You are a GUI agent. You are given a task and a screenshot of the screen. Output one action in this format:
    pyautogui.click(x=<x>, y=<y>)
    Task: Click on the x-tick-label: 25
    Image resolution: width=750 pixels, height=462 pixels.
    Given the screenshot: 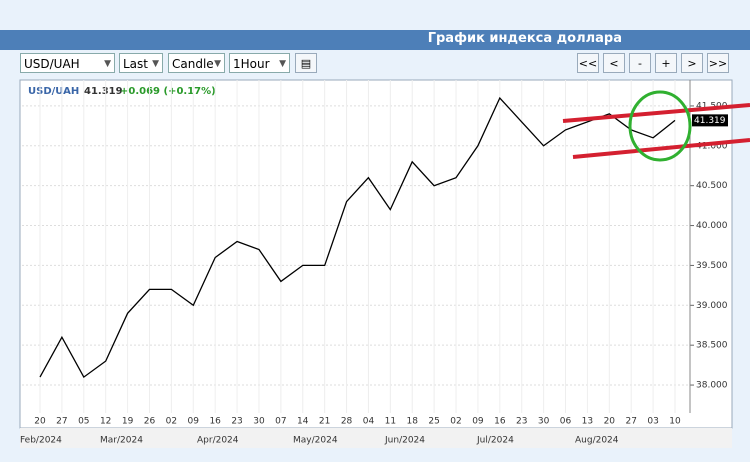 What is the action you would take?
    pyautogui.click(x=433, y=422)
    